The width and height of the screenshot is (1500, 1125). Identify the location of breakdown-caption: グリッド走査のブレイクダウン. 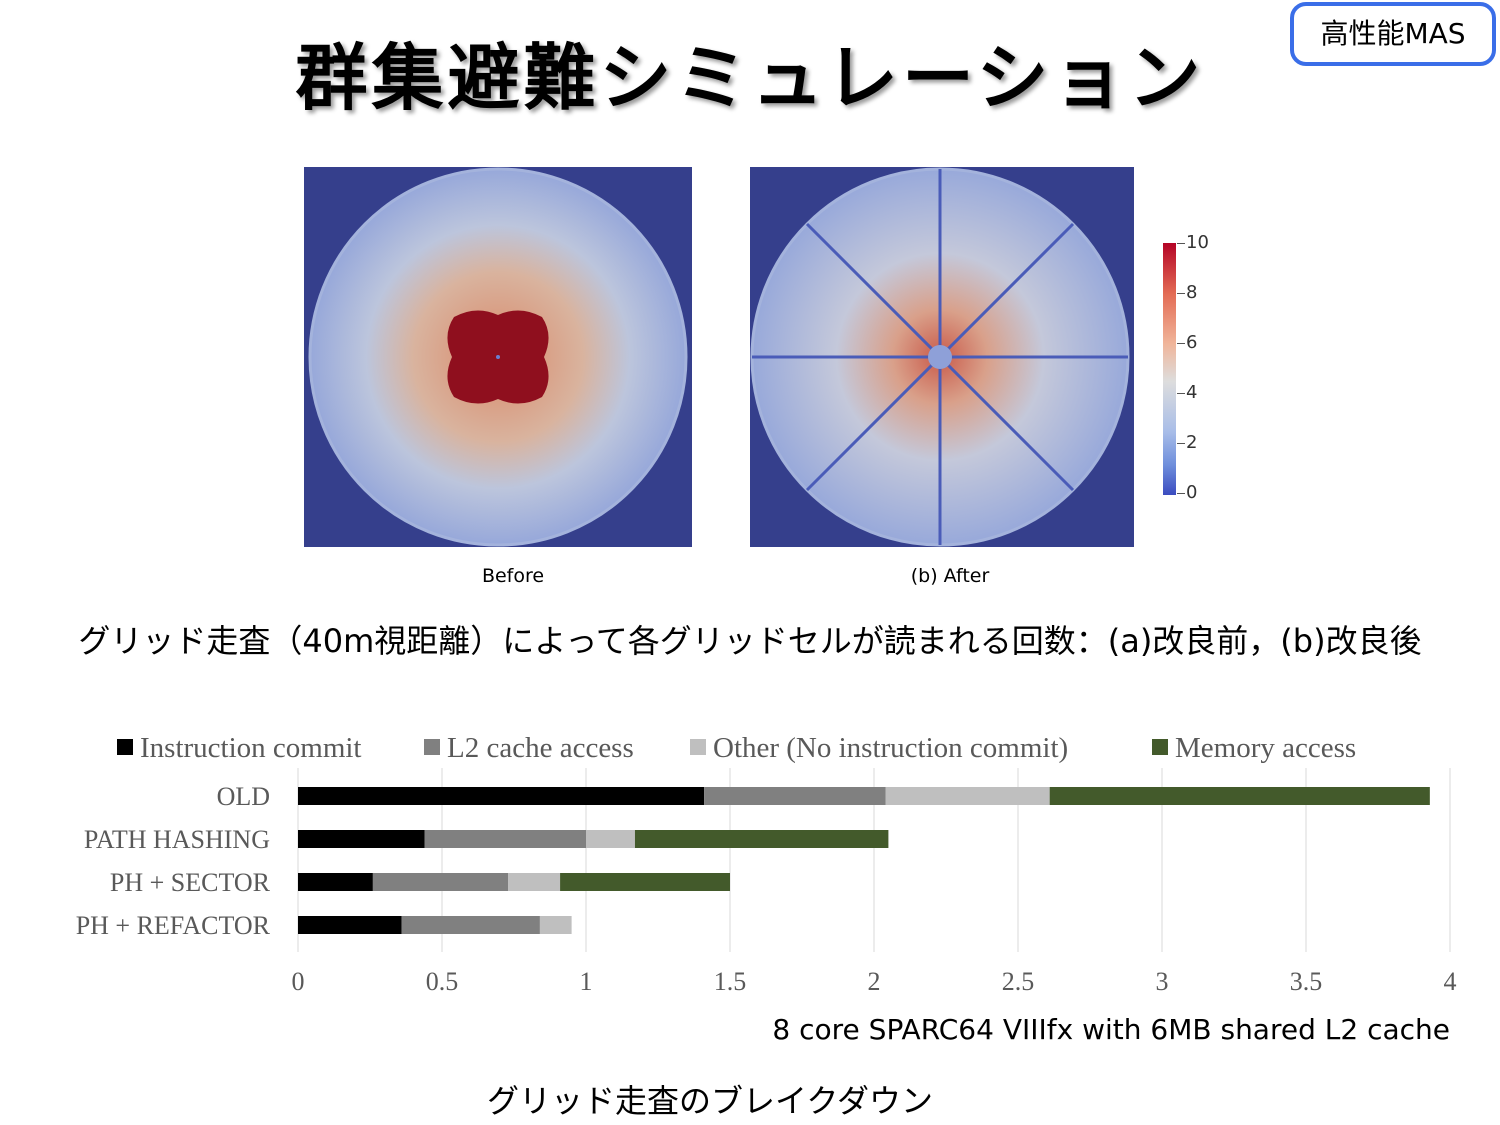
(710, 1101).